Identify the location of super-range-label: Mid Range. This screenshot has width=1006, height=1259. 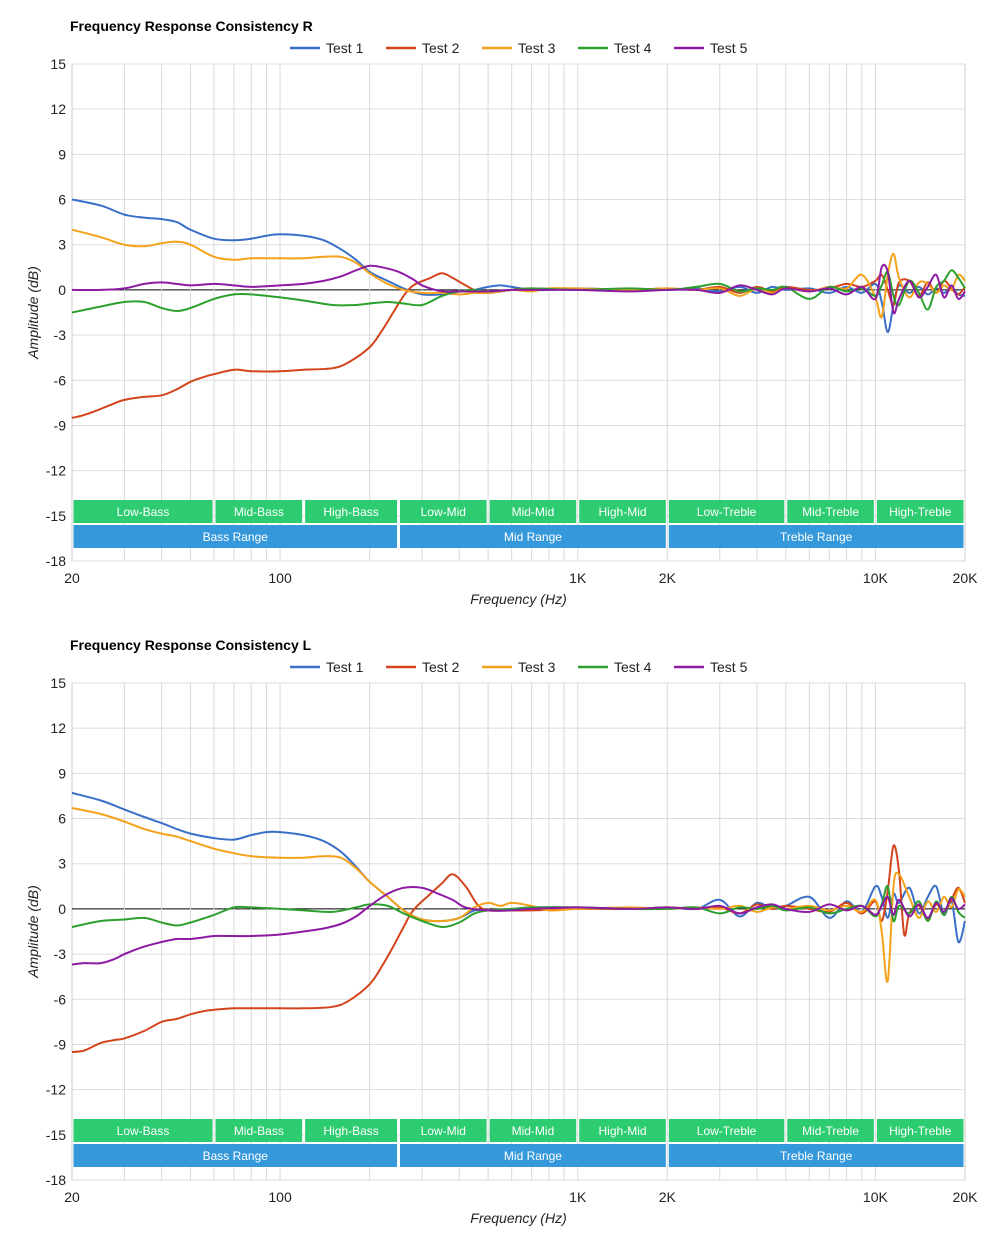
(533, 537).